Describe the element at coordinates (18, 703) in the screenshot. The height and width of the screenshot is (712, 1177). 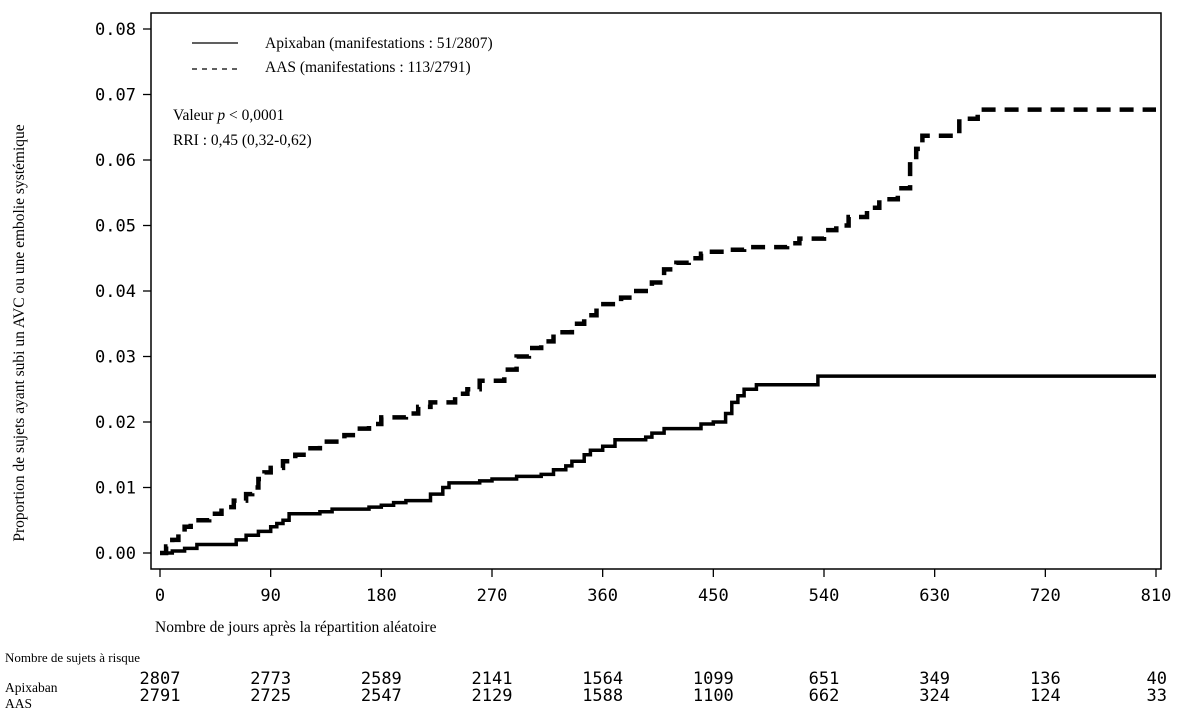
I see `risk-row-label-aas: AAS` at that location.